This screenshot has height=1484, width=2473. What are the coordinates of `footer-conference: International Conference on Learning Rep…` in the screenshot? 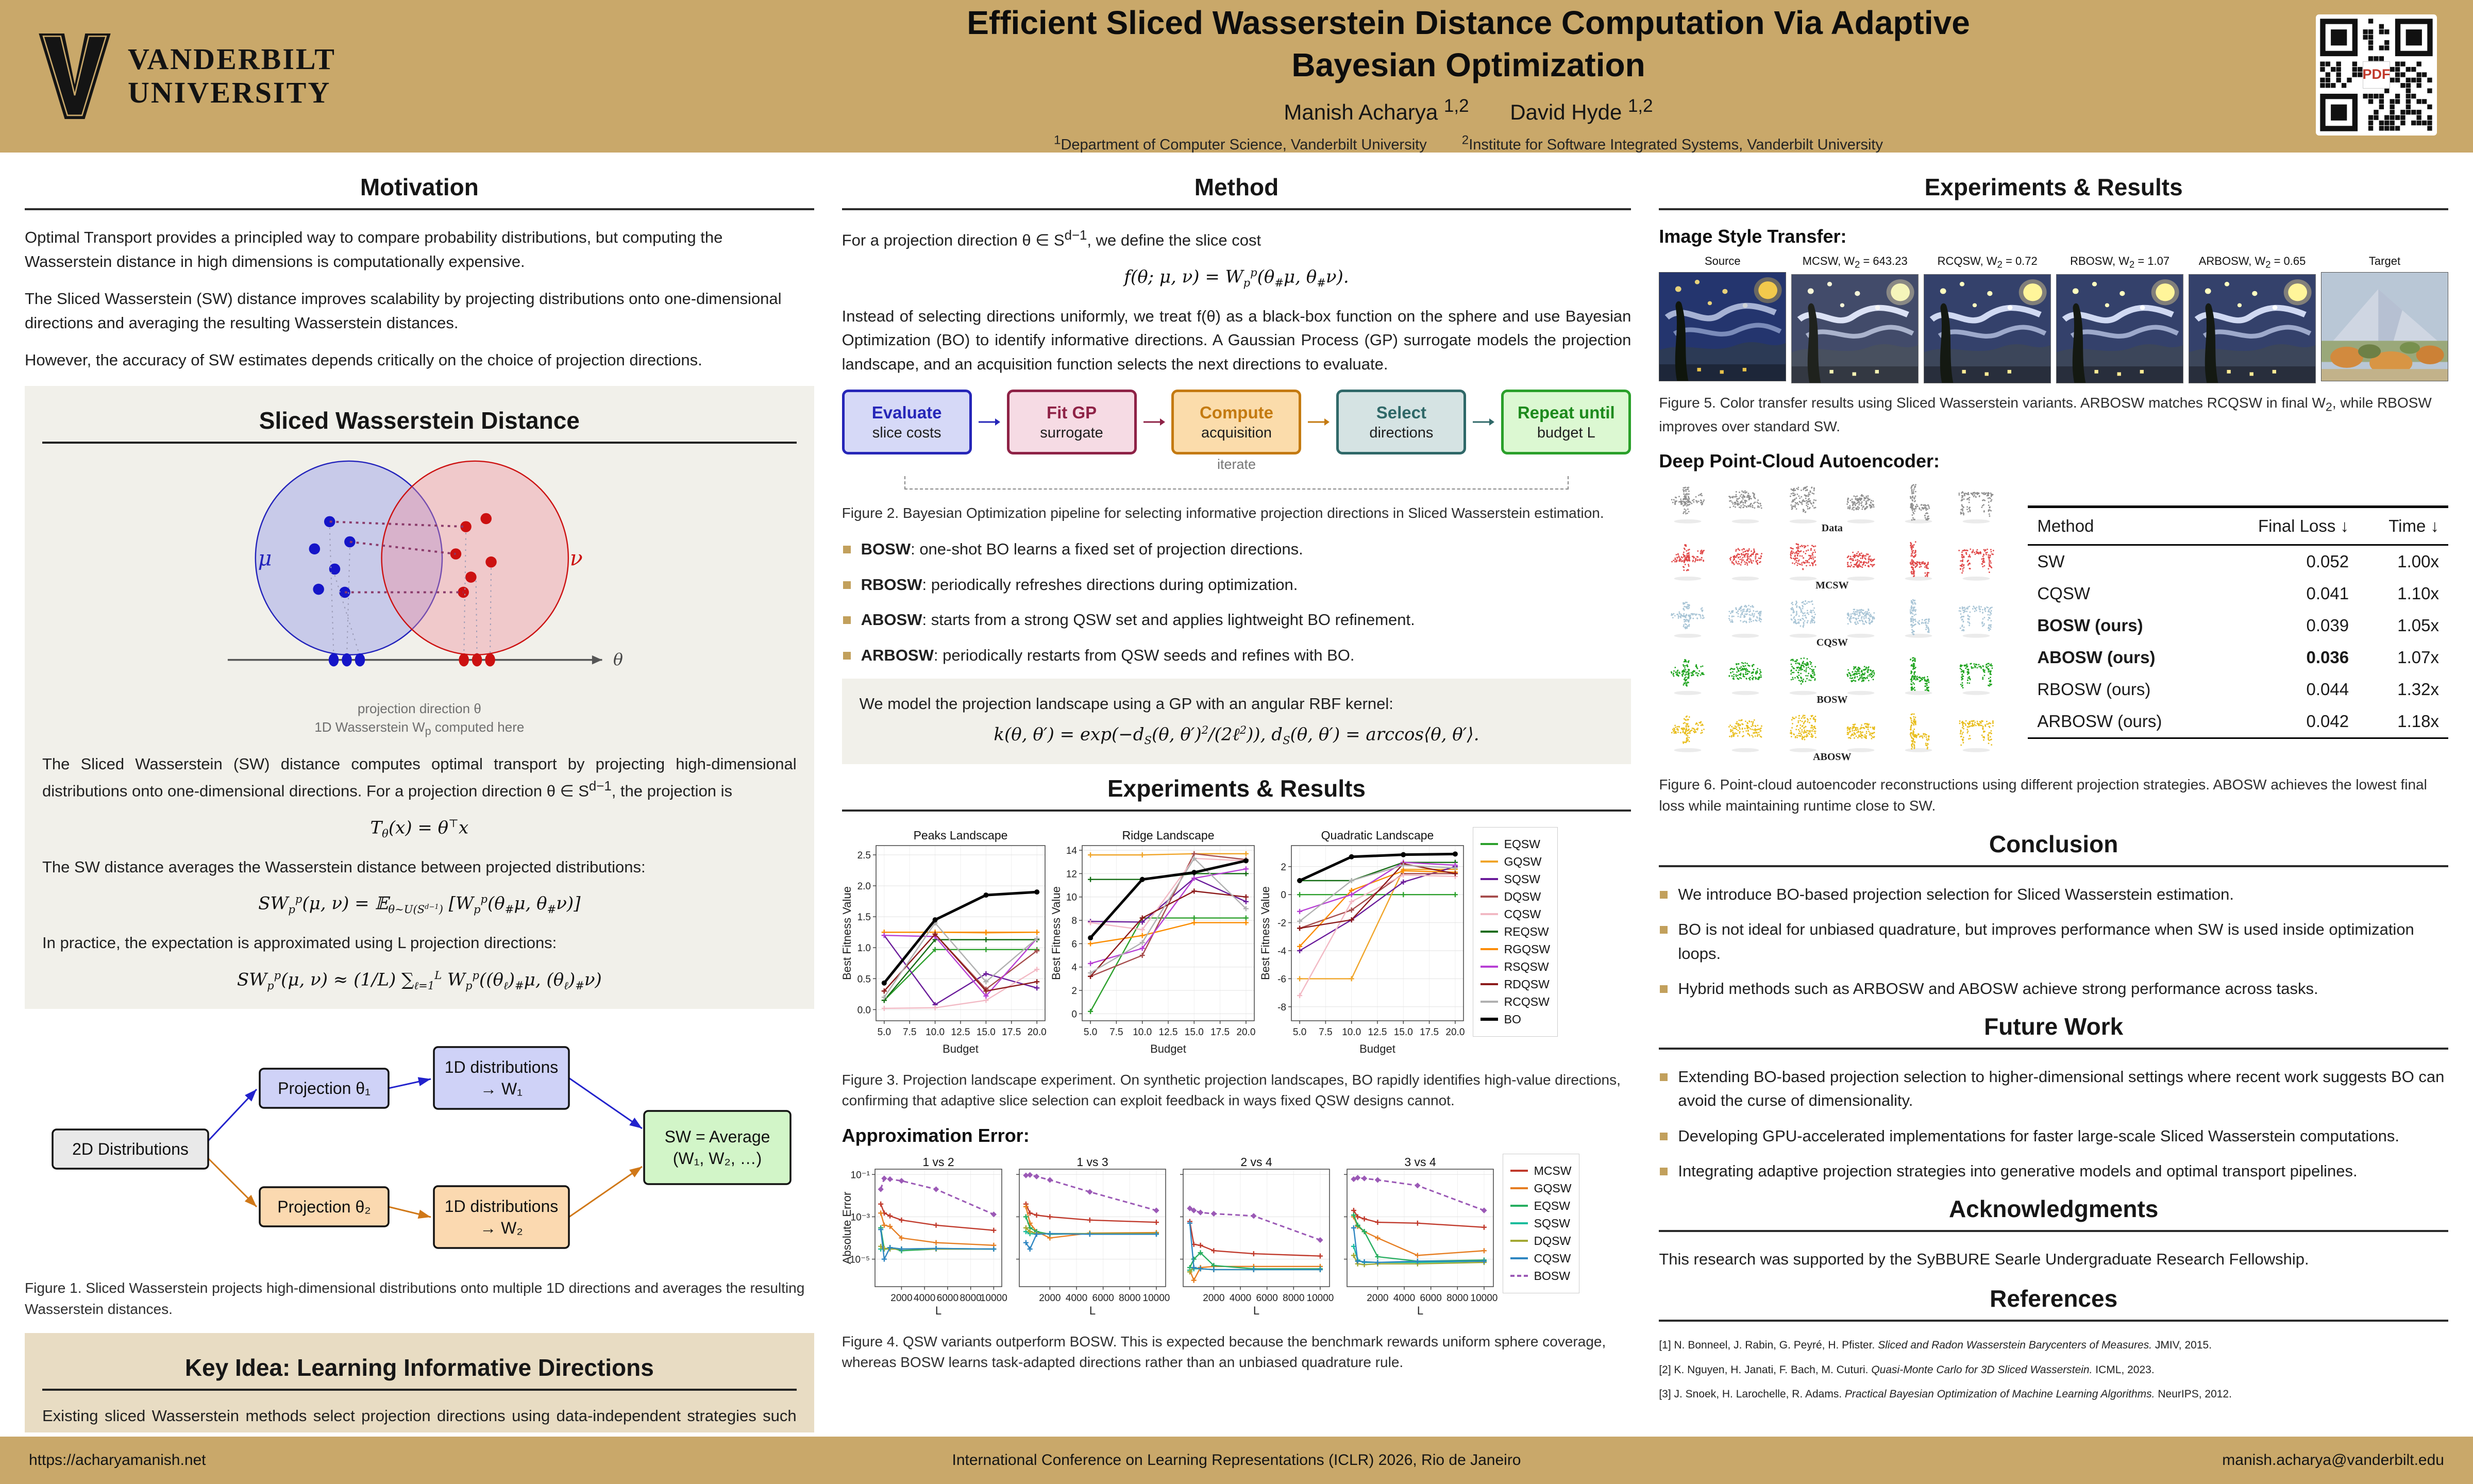 It's located at (1236, 1460).